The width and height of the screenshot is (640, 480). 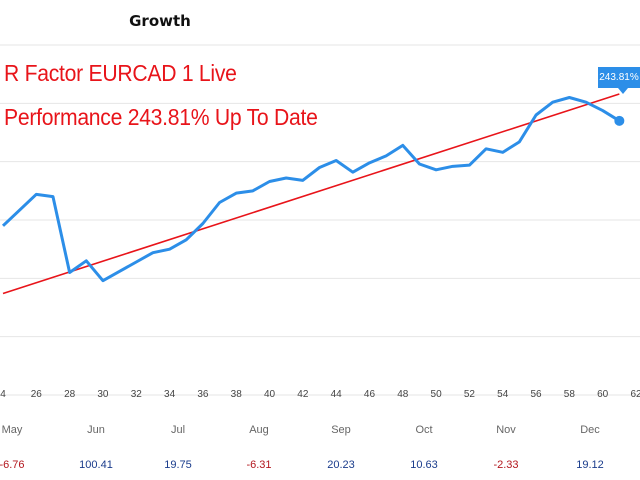 What do you see at coordinates (137, 394) in the screenshot?
I see `x-tick-label: 32` at bounding box center [137, 394].